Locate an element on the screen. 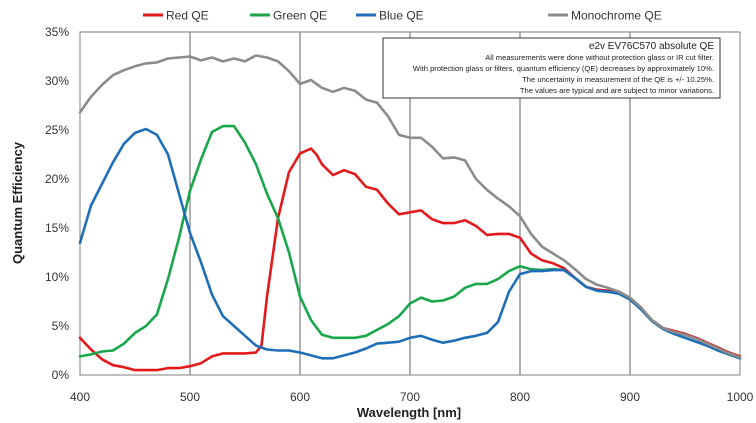  y-tick-label: 10% is located at coordinates (57, 277).